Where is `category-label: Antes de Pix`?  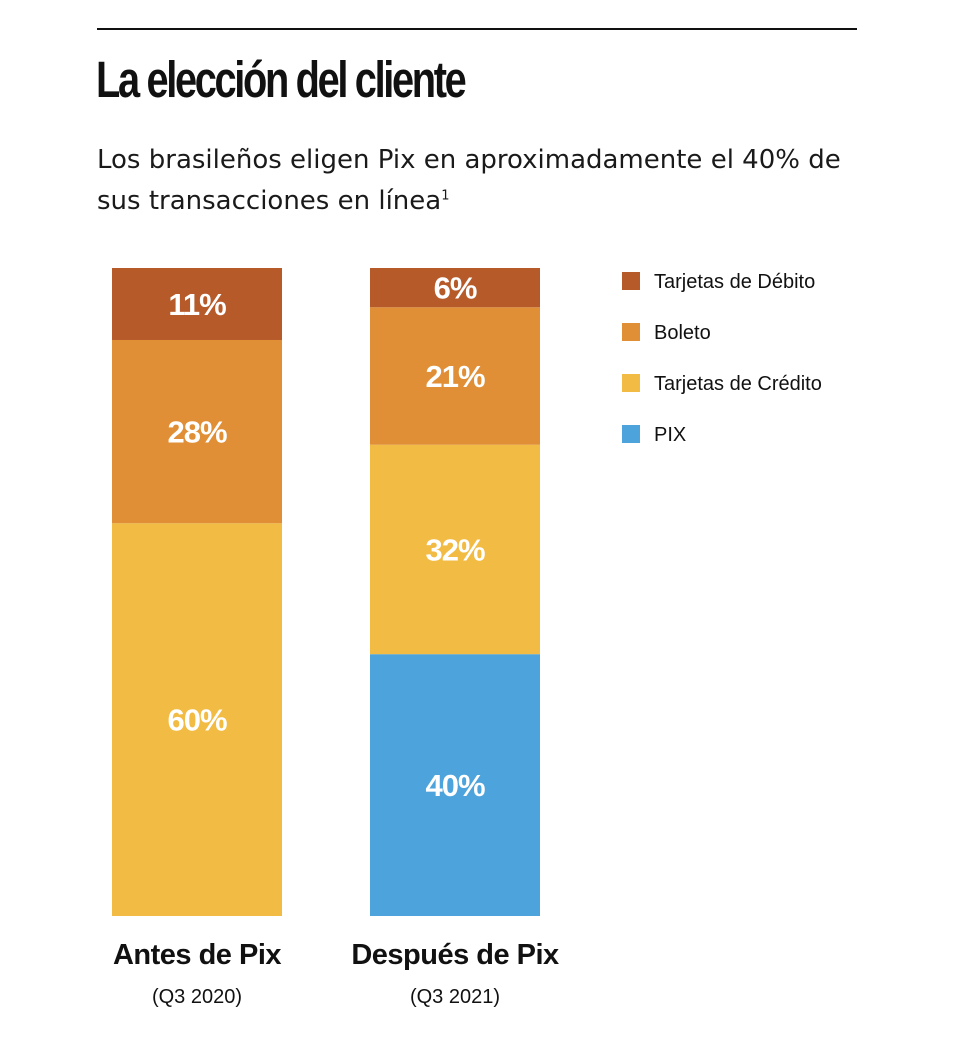 category-label: Antes de Pix is located at coordinates (197, 955).